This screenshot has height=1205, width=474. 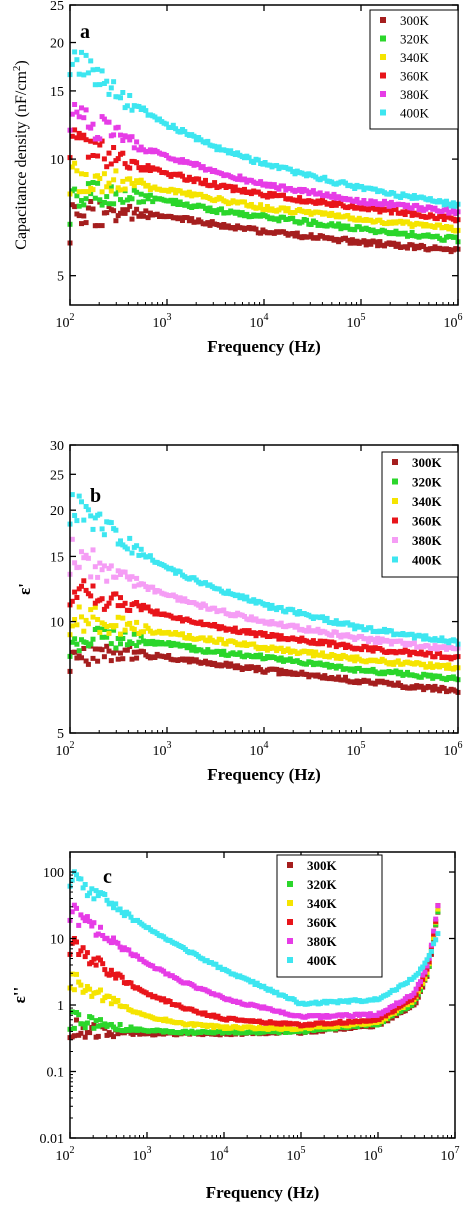 What do you see at coordinates (57, 446) in the screenshot?
I see `y-tick-label: 30` at bounding box center [57, 446].